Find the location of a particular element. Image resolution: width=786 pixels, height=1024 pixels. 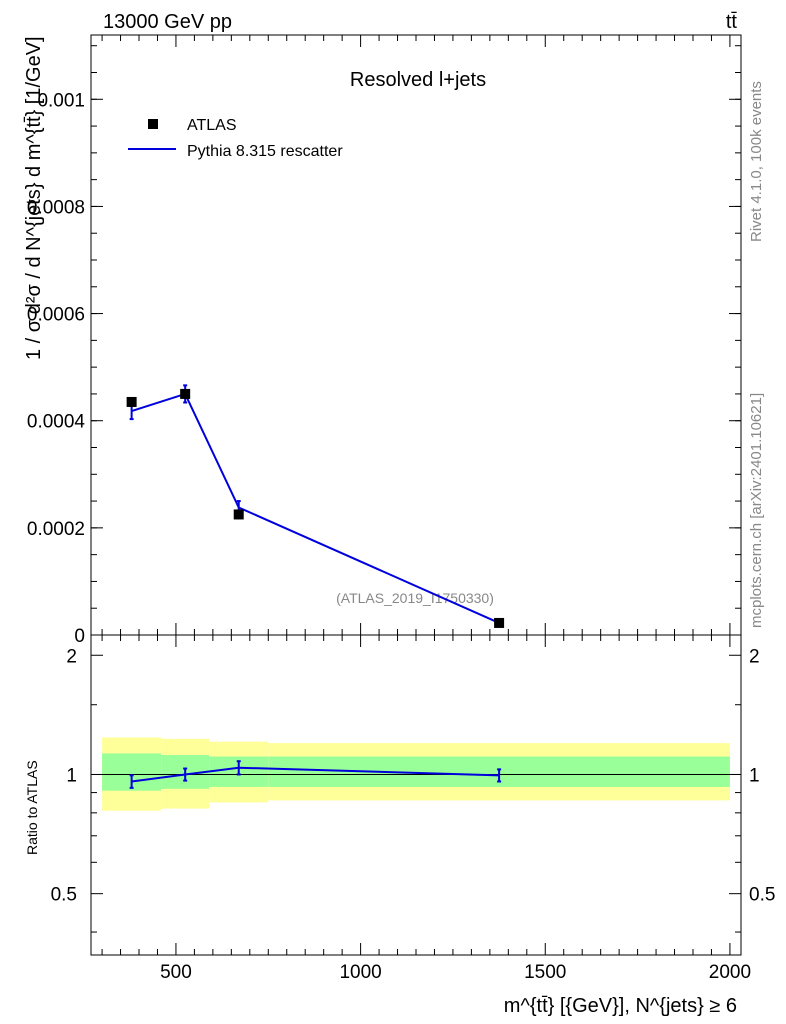

y-tick-label: 0.0006 is located at coordinates (56, 315).